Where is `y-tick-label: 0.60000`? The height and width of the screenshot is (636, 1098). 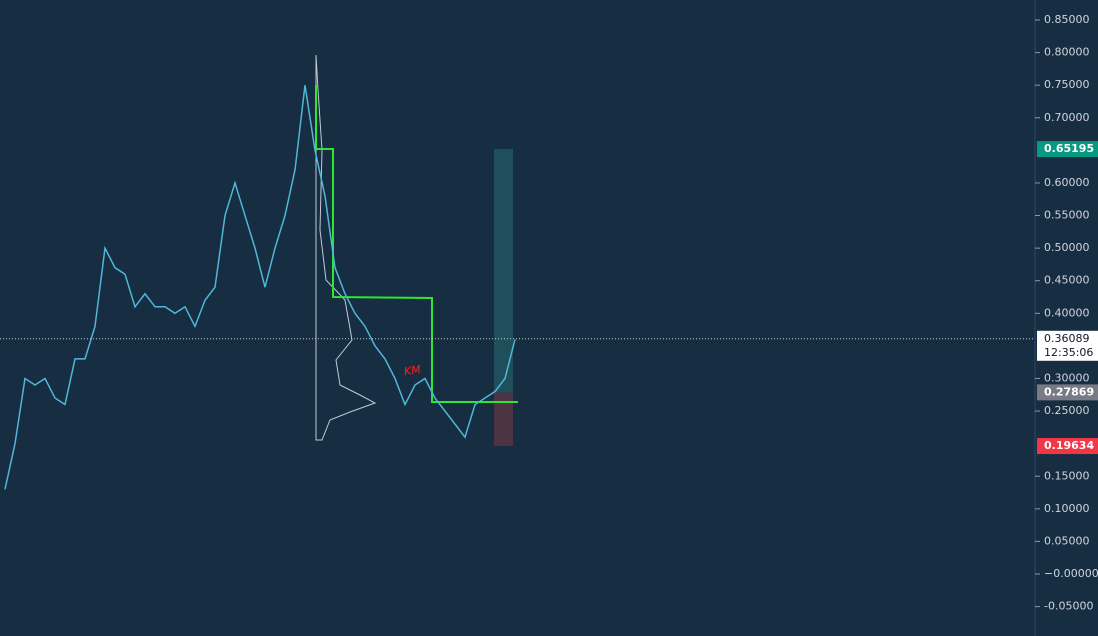
y-tick-label: 0.60000 is located at coordinates (1067, 182).